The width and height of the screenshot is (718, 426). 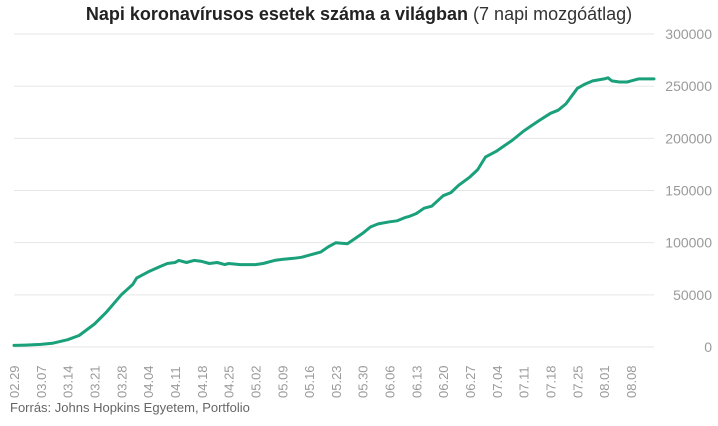 I want to click on y-tick-label: 250000, so click(x=688, y=86).